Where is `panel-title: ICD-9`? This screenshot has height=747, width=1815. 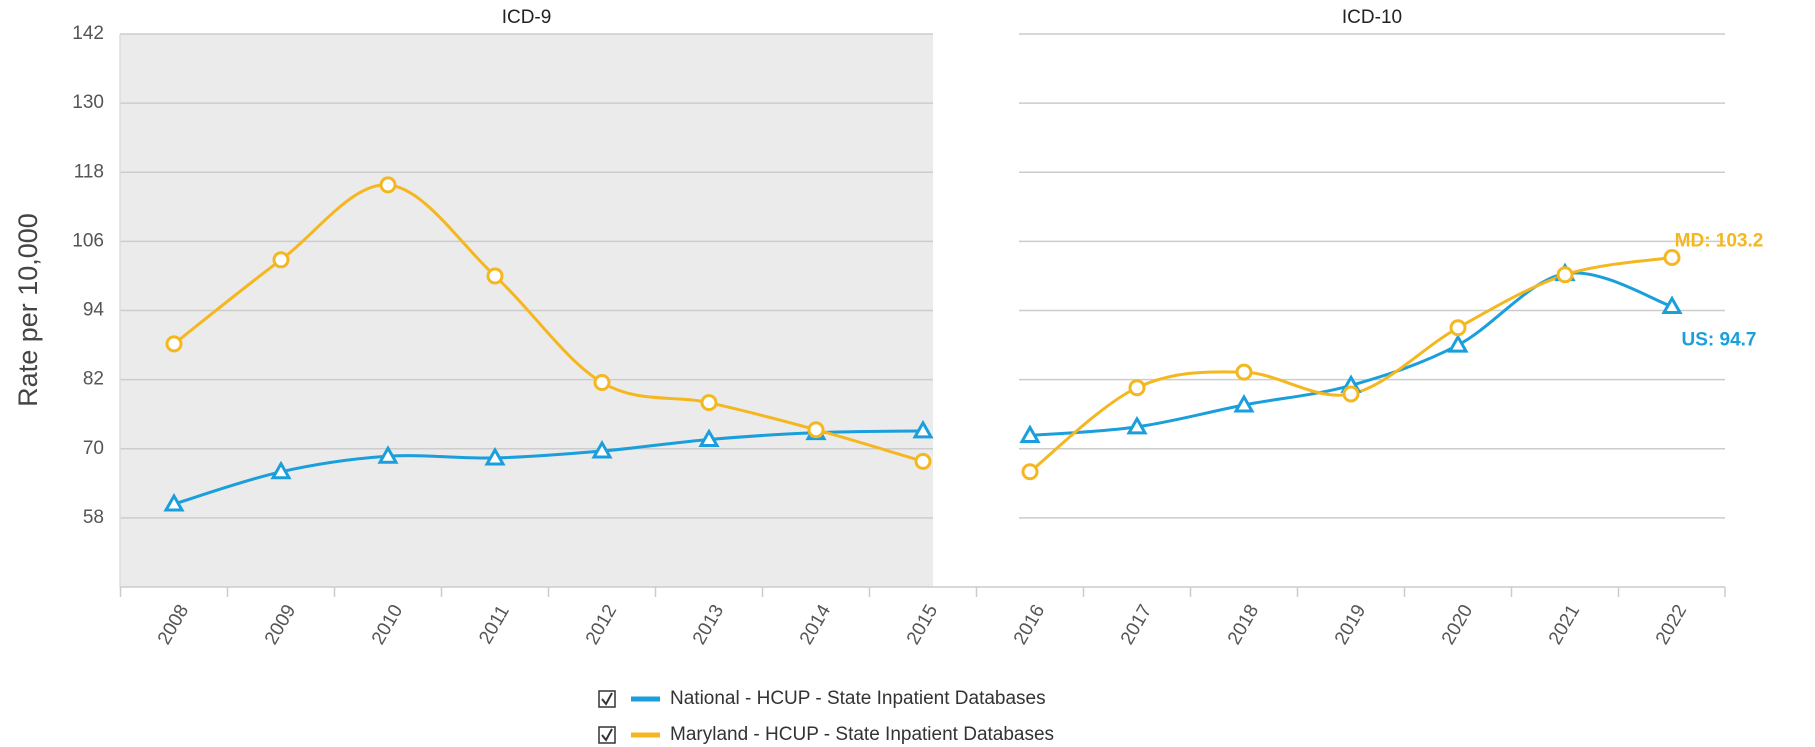
panel-title: ICD-9 is located at coordinates (527, 17).